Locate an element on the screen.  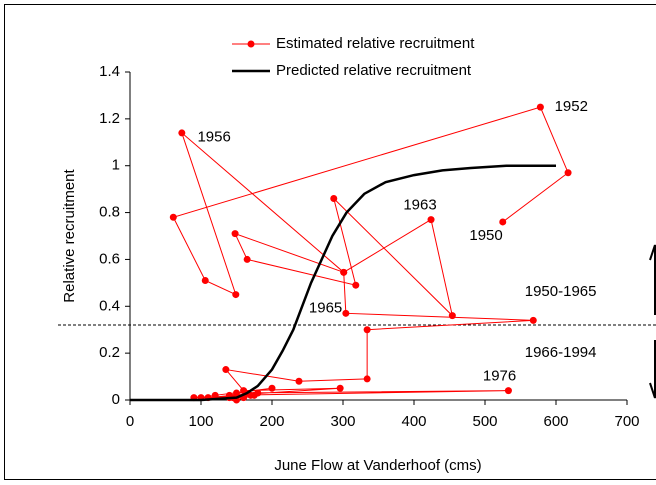
legend-marker is located at coordinates (251, 44).